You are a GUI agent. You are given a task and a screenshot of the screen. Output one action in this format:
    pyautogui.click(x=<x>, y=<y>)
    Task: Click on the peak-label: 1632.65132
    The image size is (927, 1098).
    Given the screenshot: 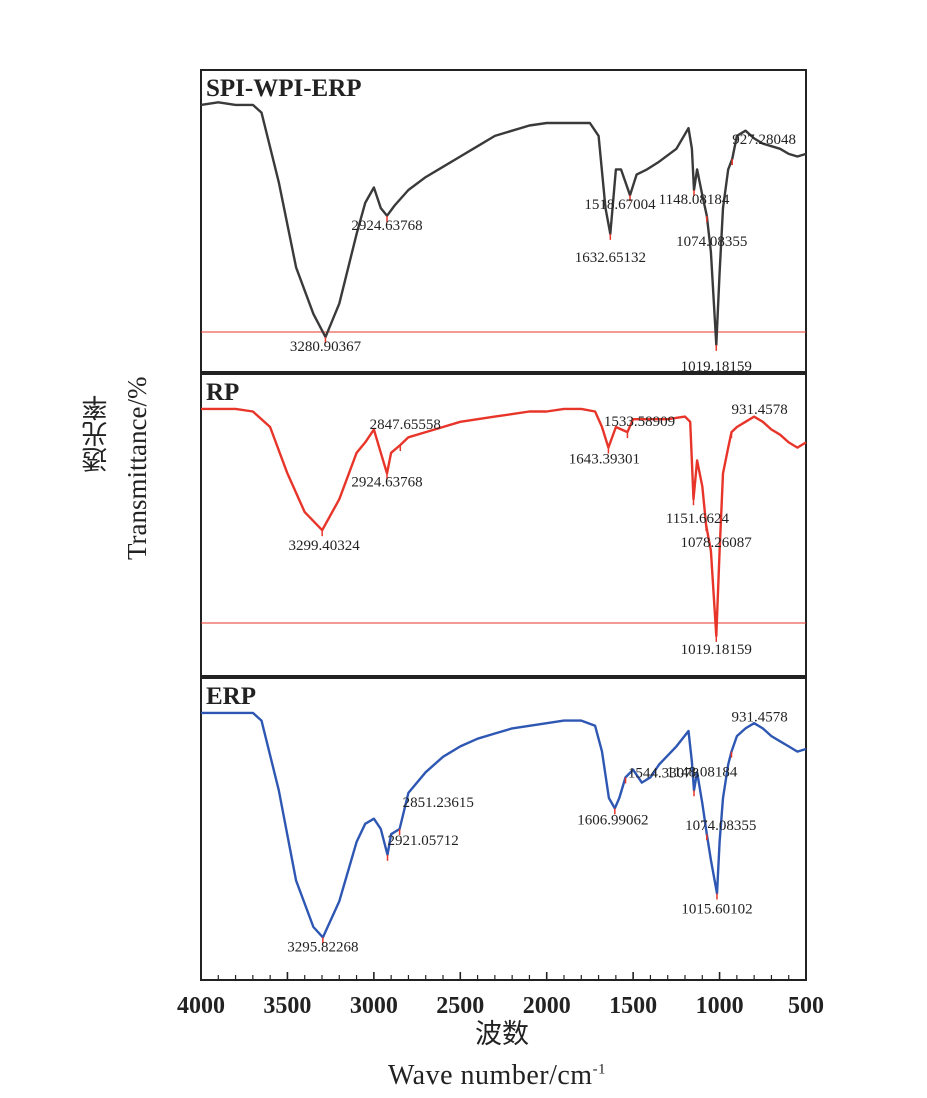 What is the action you would take?
    pyautogui.click(x=610, y=258)
    